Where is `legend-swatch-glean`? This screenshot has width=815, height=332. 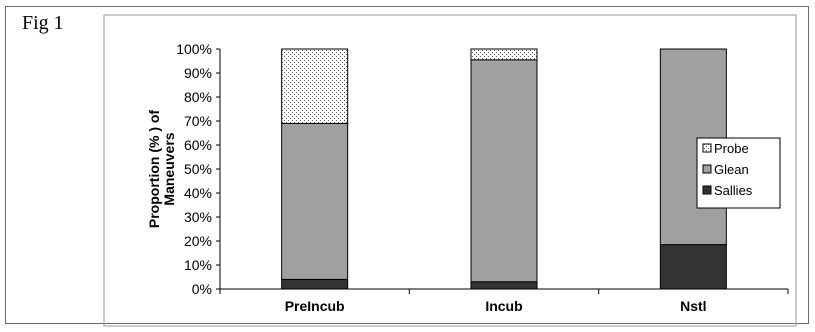
legend-swatch-glean is located at coordinates (707, 169).